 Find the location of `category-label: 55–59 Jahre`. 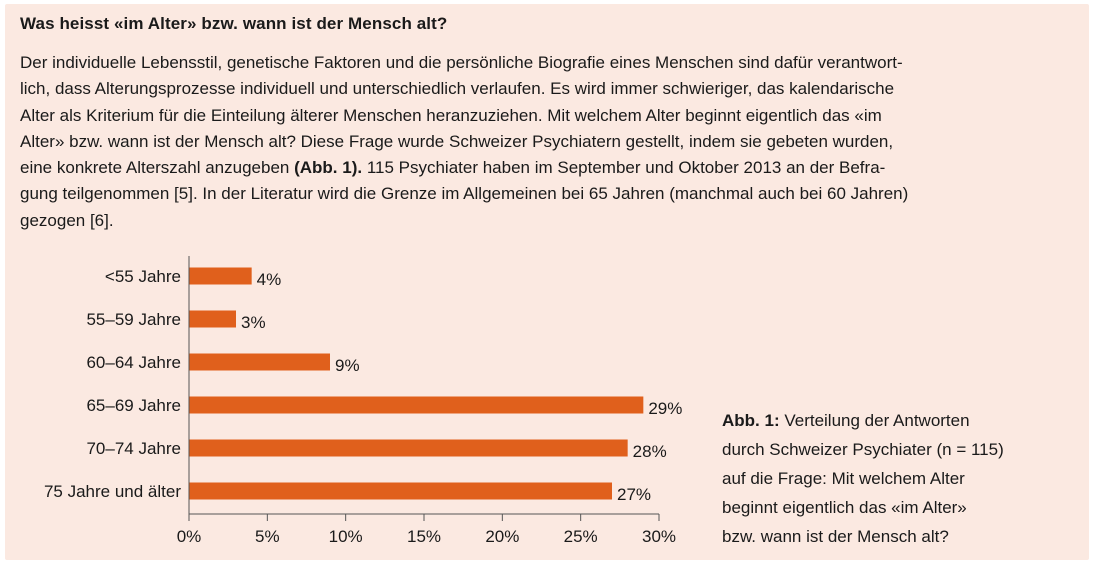

category-label: 55–59 Jahre is located at coordinates (133, 319).